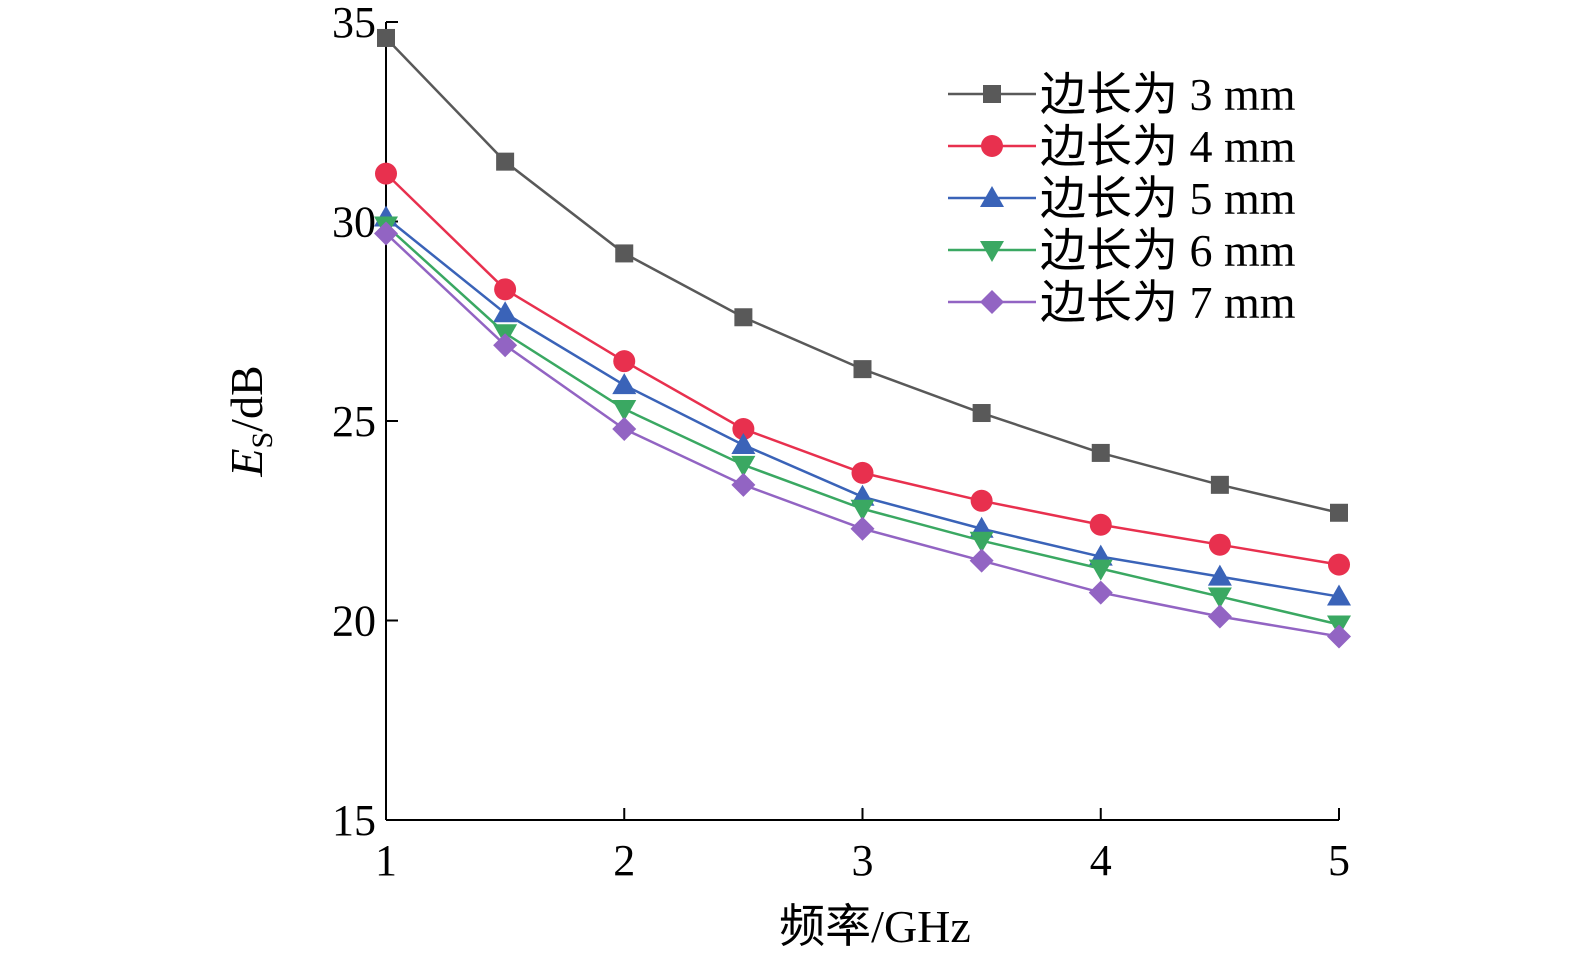 This screenshot has height=968, width=1575. What do you see at coordinates (246, 463) in the screenshot?
I see `y-axis-title-main: E` at bounding box center [246, 463].